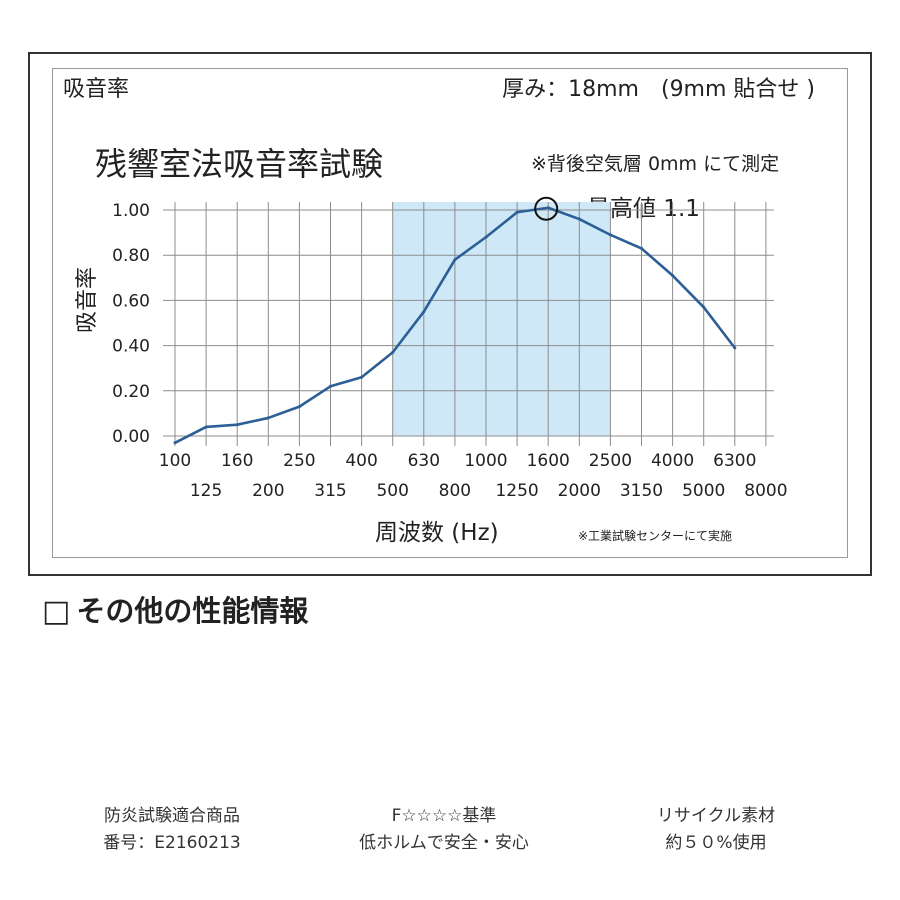 This screenshot has width=900, height=900. What do you see at coordinates (579, 491) in the screenshot?
I see `x-tick-label: 2000` at bounding box center [579, 491].